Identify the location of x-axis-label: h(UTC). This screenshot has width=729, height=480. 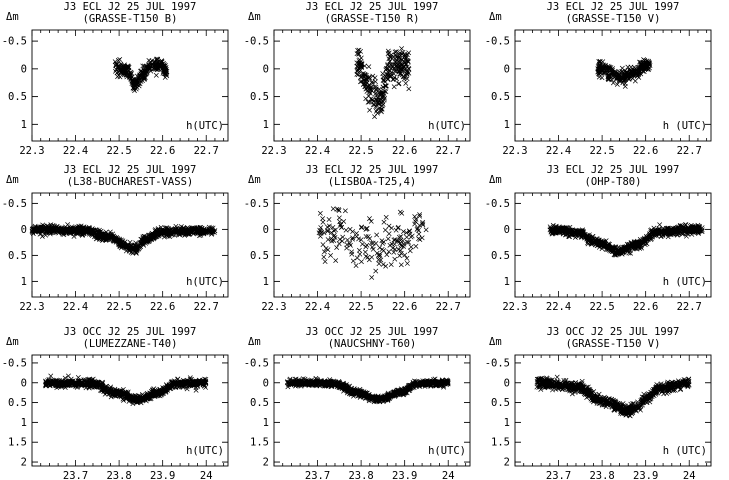
(205, 451).